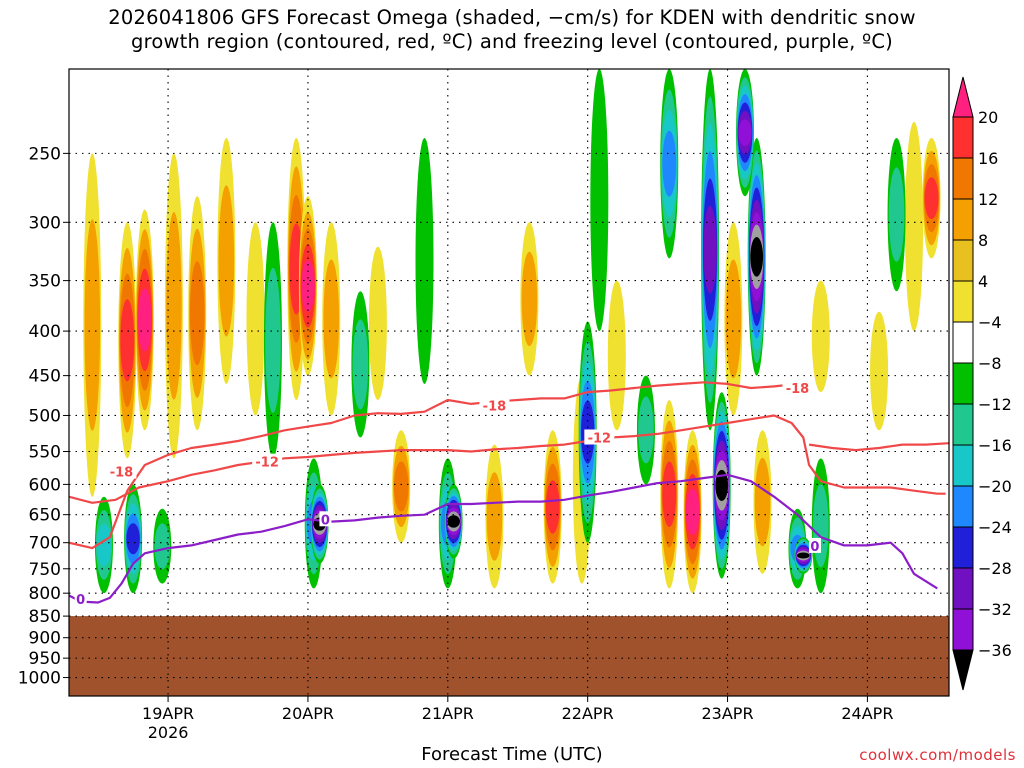 The height and width of the screenshot is (768, 1024). Describe the element at coordinates (937, 755) in the screenshot. I see `credit-text: coolwx.com/models` at that location.